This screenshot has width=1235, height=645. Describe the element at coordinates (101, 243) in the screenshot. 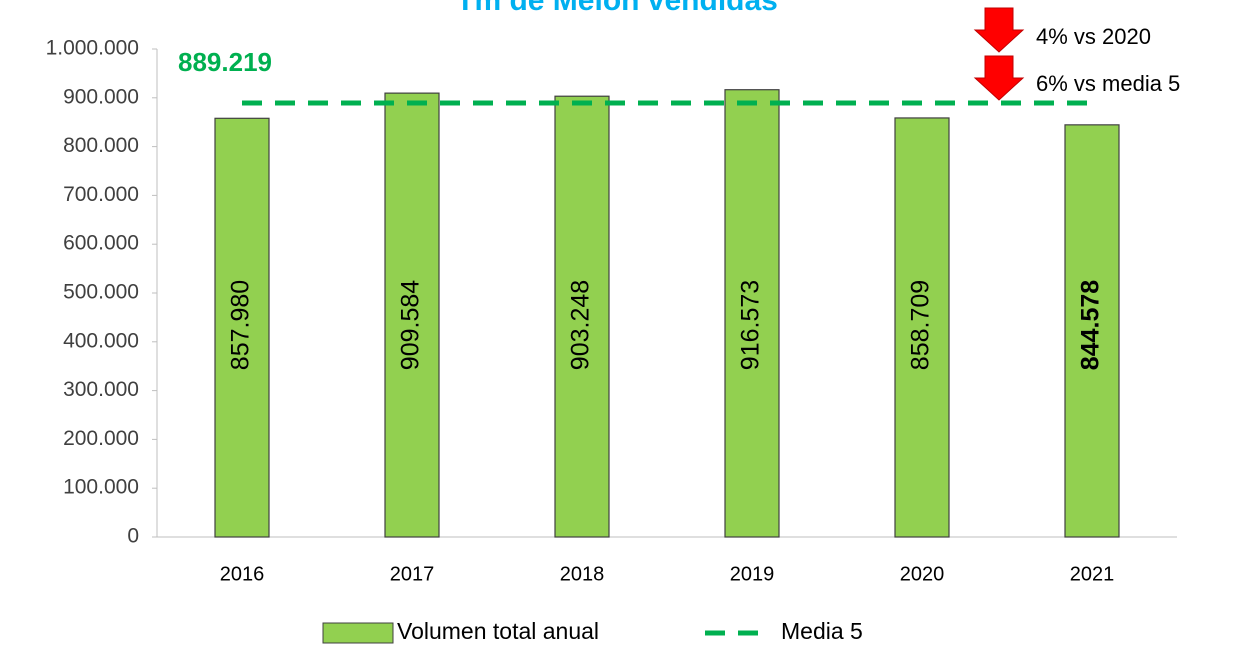

I see `y-tick-label: 600.000` at that location.